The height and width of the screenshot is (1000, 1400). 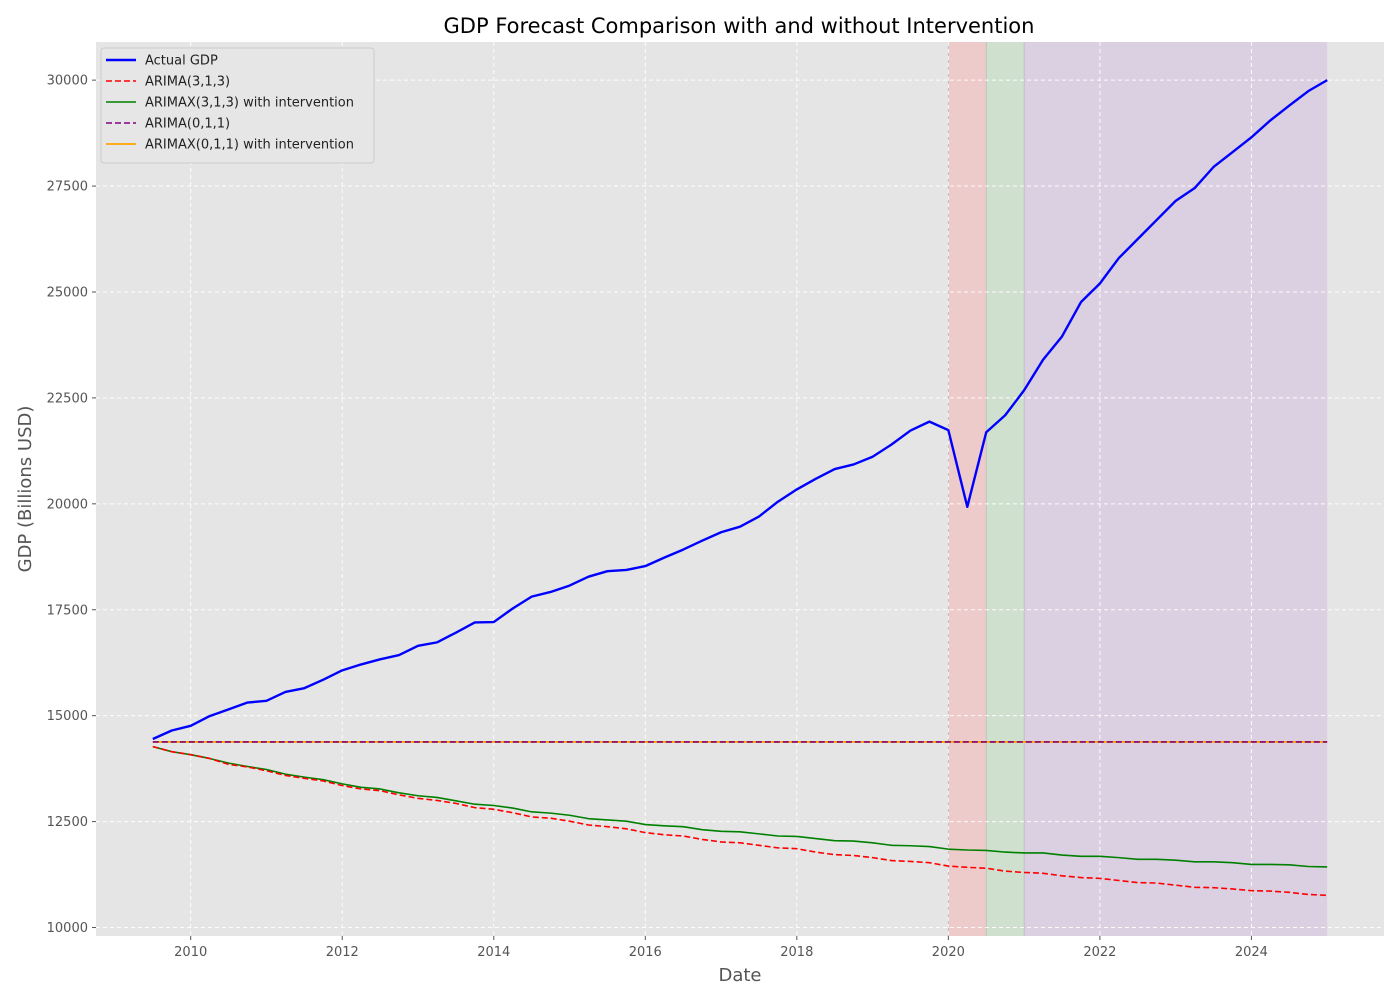 What do you see at coordinates (25, 489) in the screenshot?
I see `y-axis-label: GDP (Billions USD)` at bounding box center [25, 489].